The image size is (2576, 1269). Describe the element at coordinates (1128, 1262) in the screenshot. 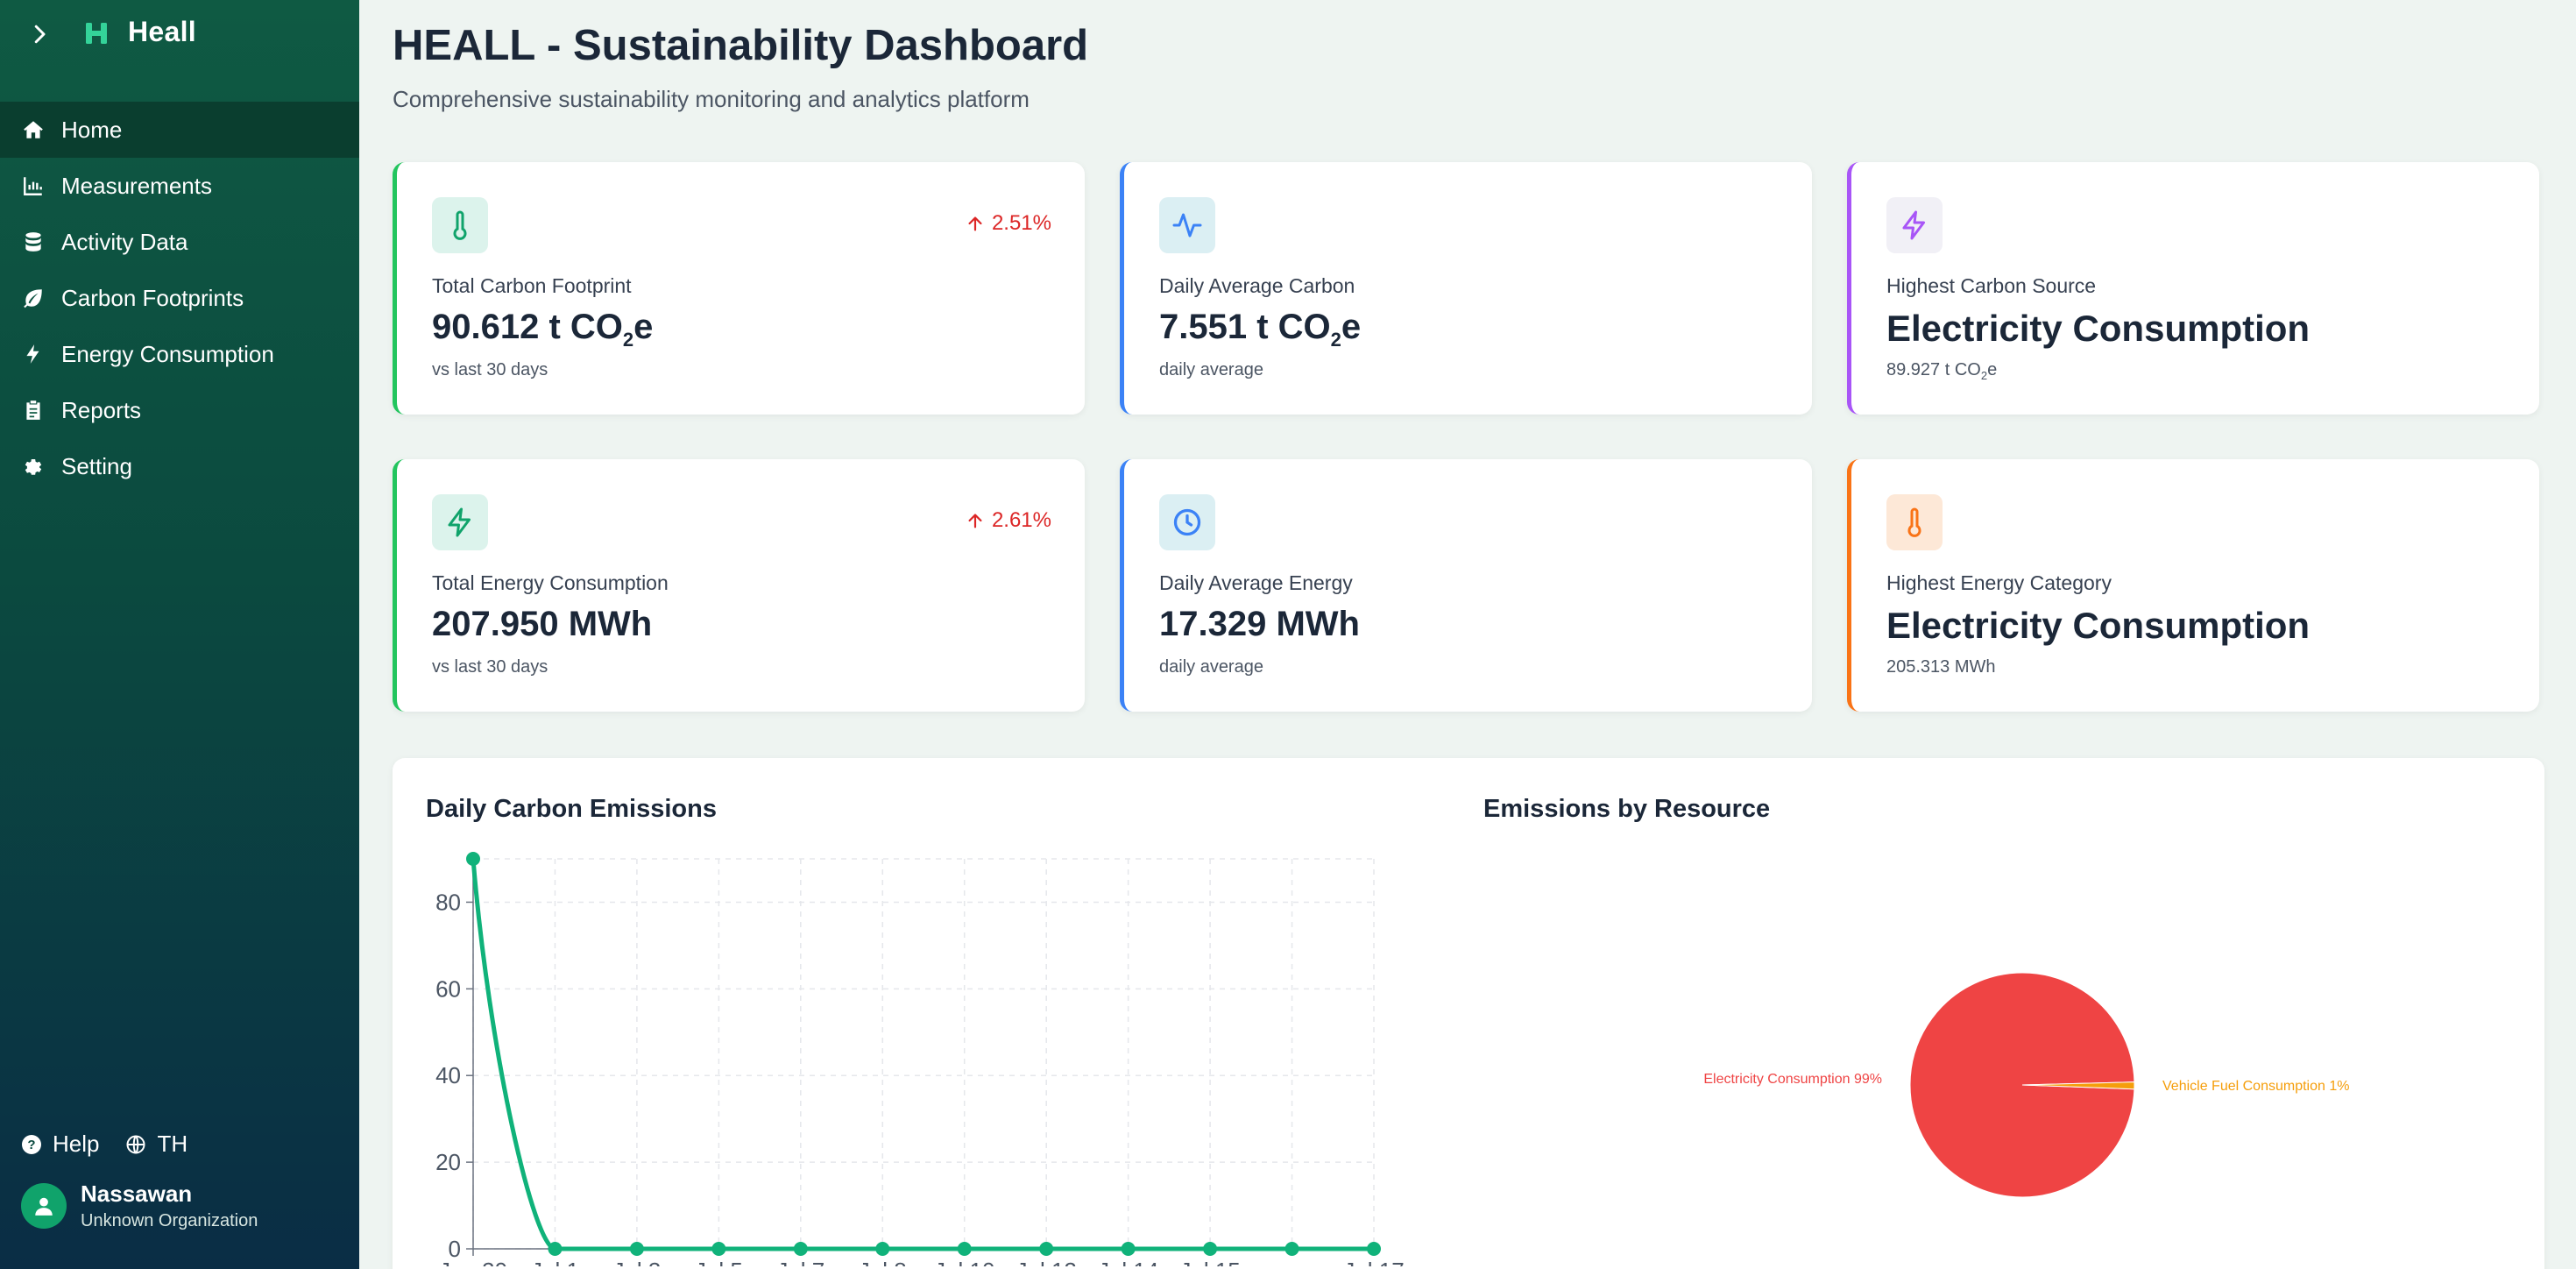

I see `x-tick-label: Jul 14` at that location.